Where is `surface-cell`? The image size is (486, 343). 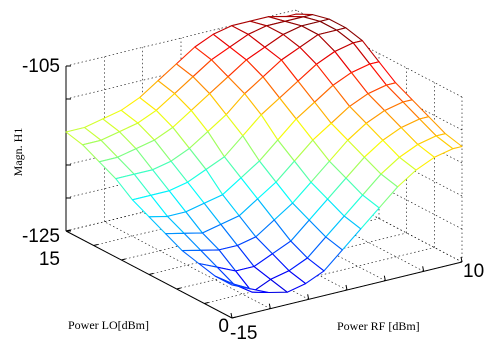 surface-cell is located at coordinates (232, 282).